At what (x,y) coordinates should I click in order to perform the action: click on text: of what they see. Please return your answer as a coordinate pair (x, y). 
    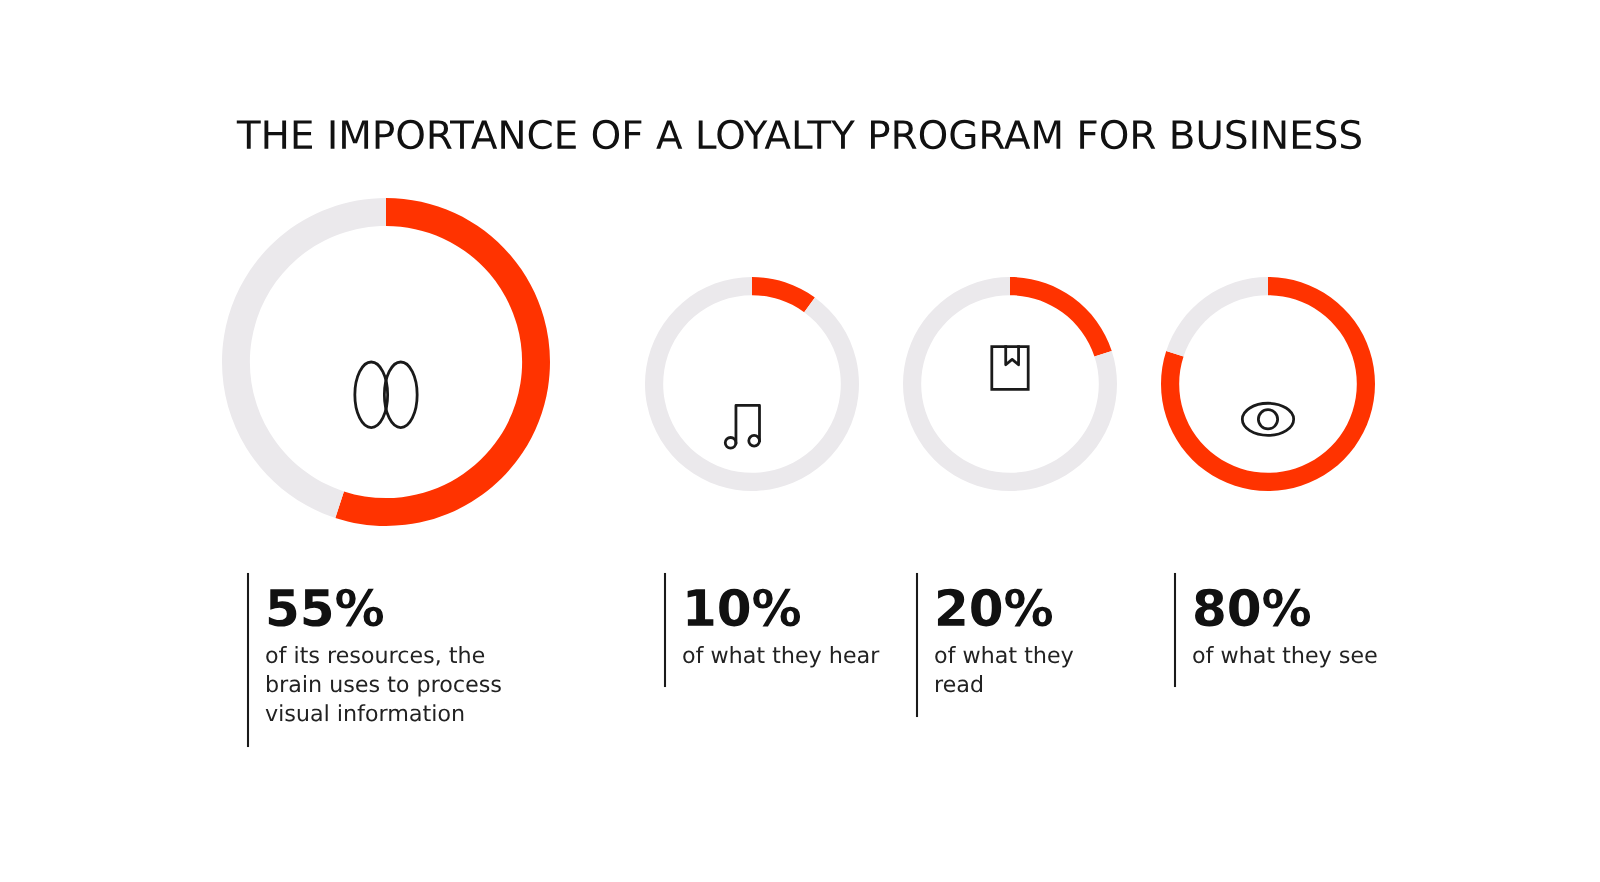
    Looking at the image, I should click on (1285, 657).